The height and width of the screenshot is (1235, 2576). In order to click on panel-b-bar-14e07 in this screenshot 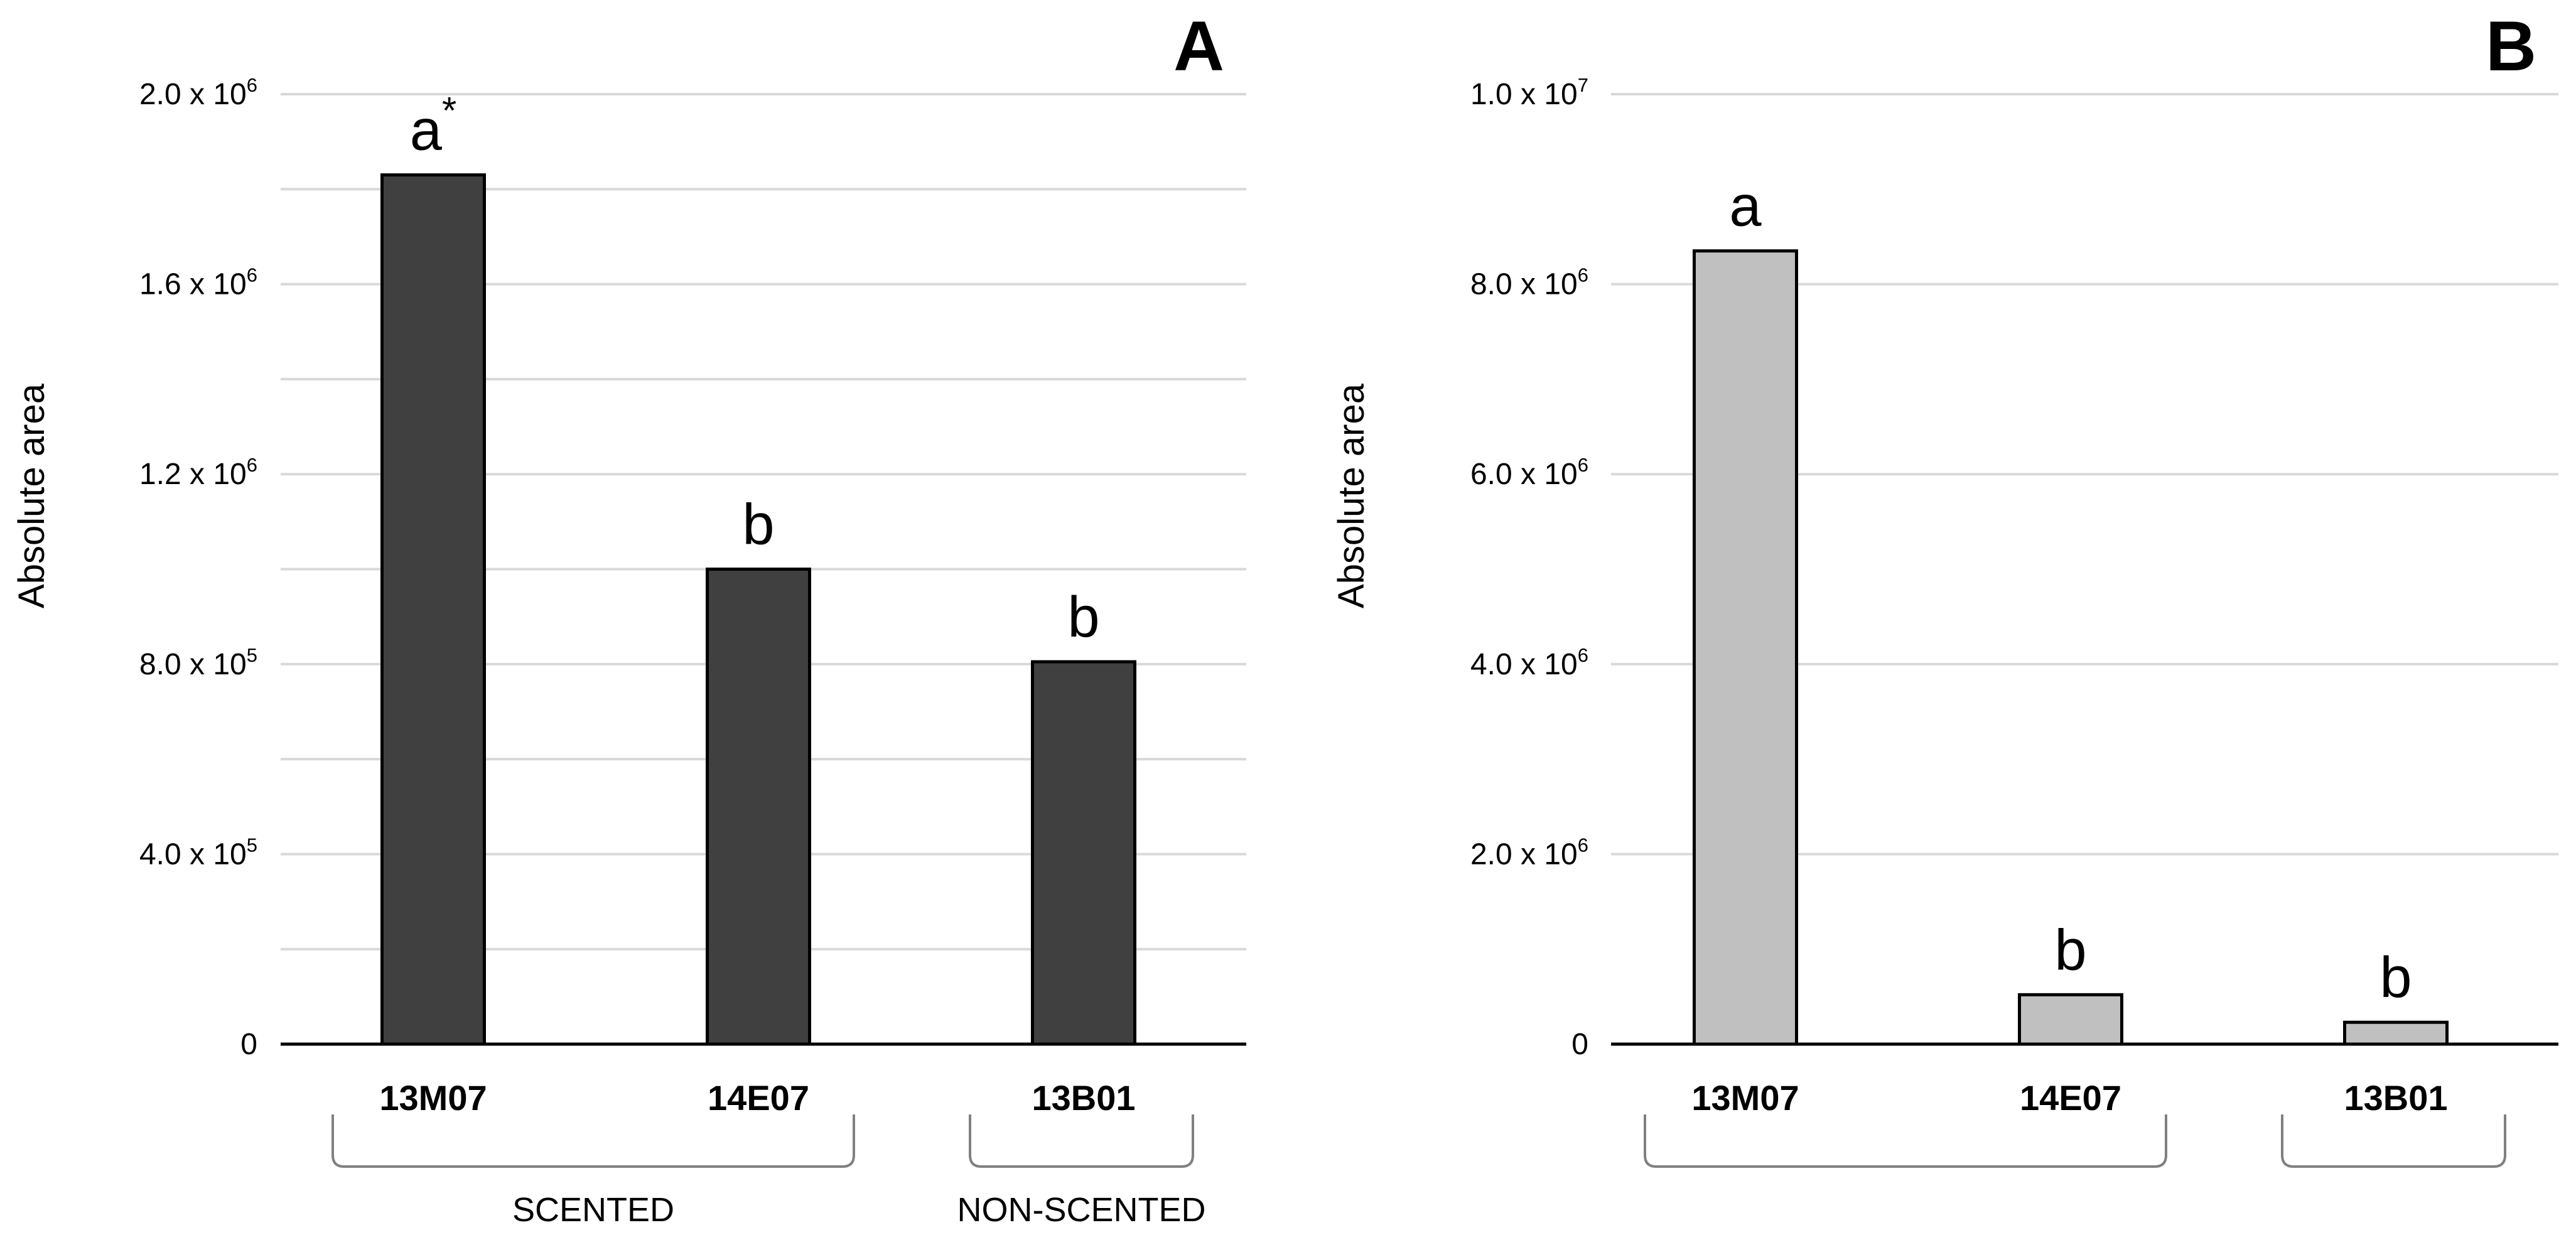, I will do `click(2070, 1019)`.